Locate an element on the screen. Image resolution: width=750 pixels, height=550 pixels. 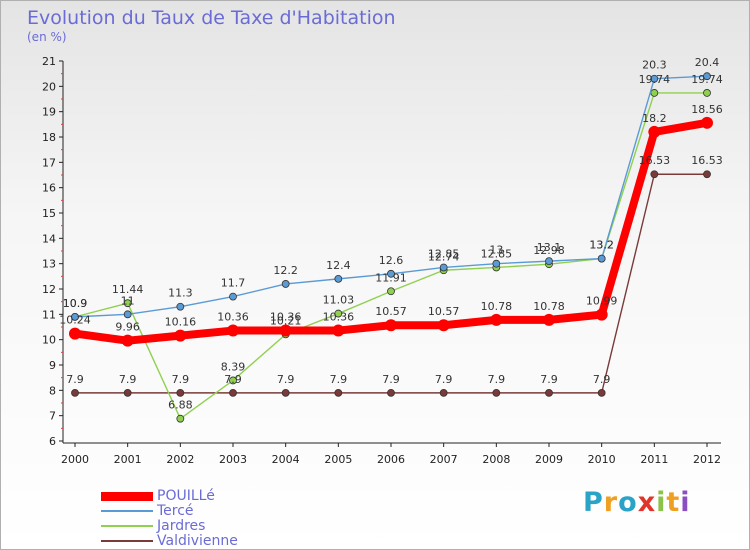
data-label-terce: 10.9 is located at coordinates (75, 303).